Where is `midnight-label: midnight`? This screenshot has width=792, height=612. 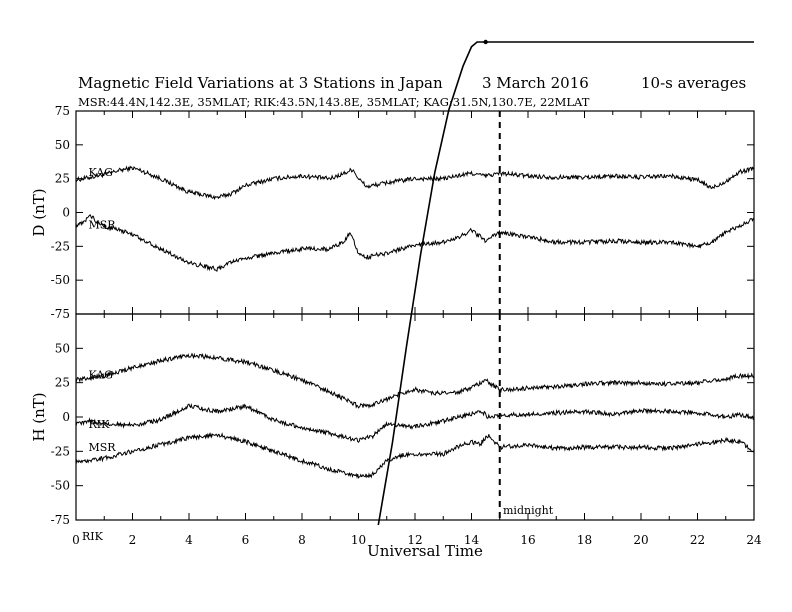
midnight-label: midnight is located at coordinates (528, 510).